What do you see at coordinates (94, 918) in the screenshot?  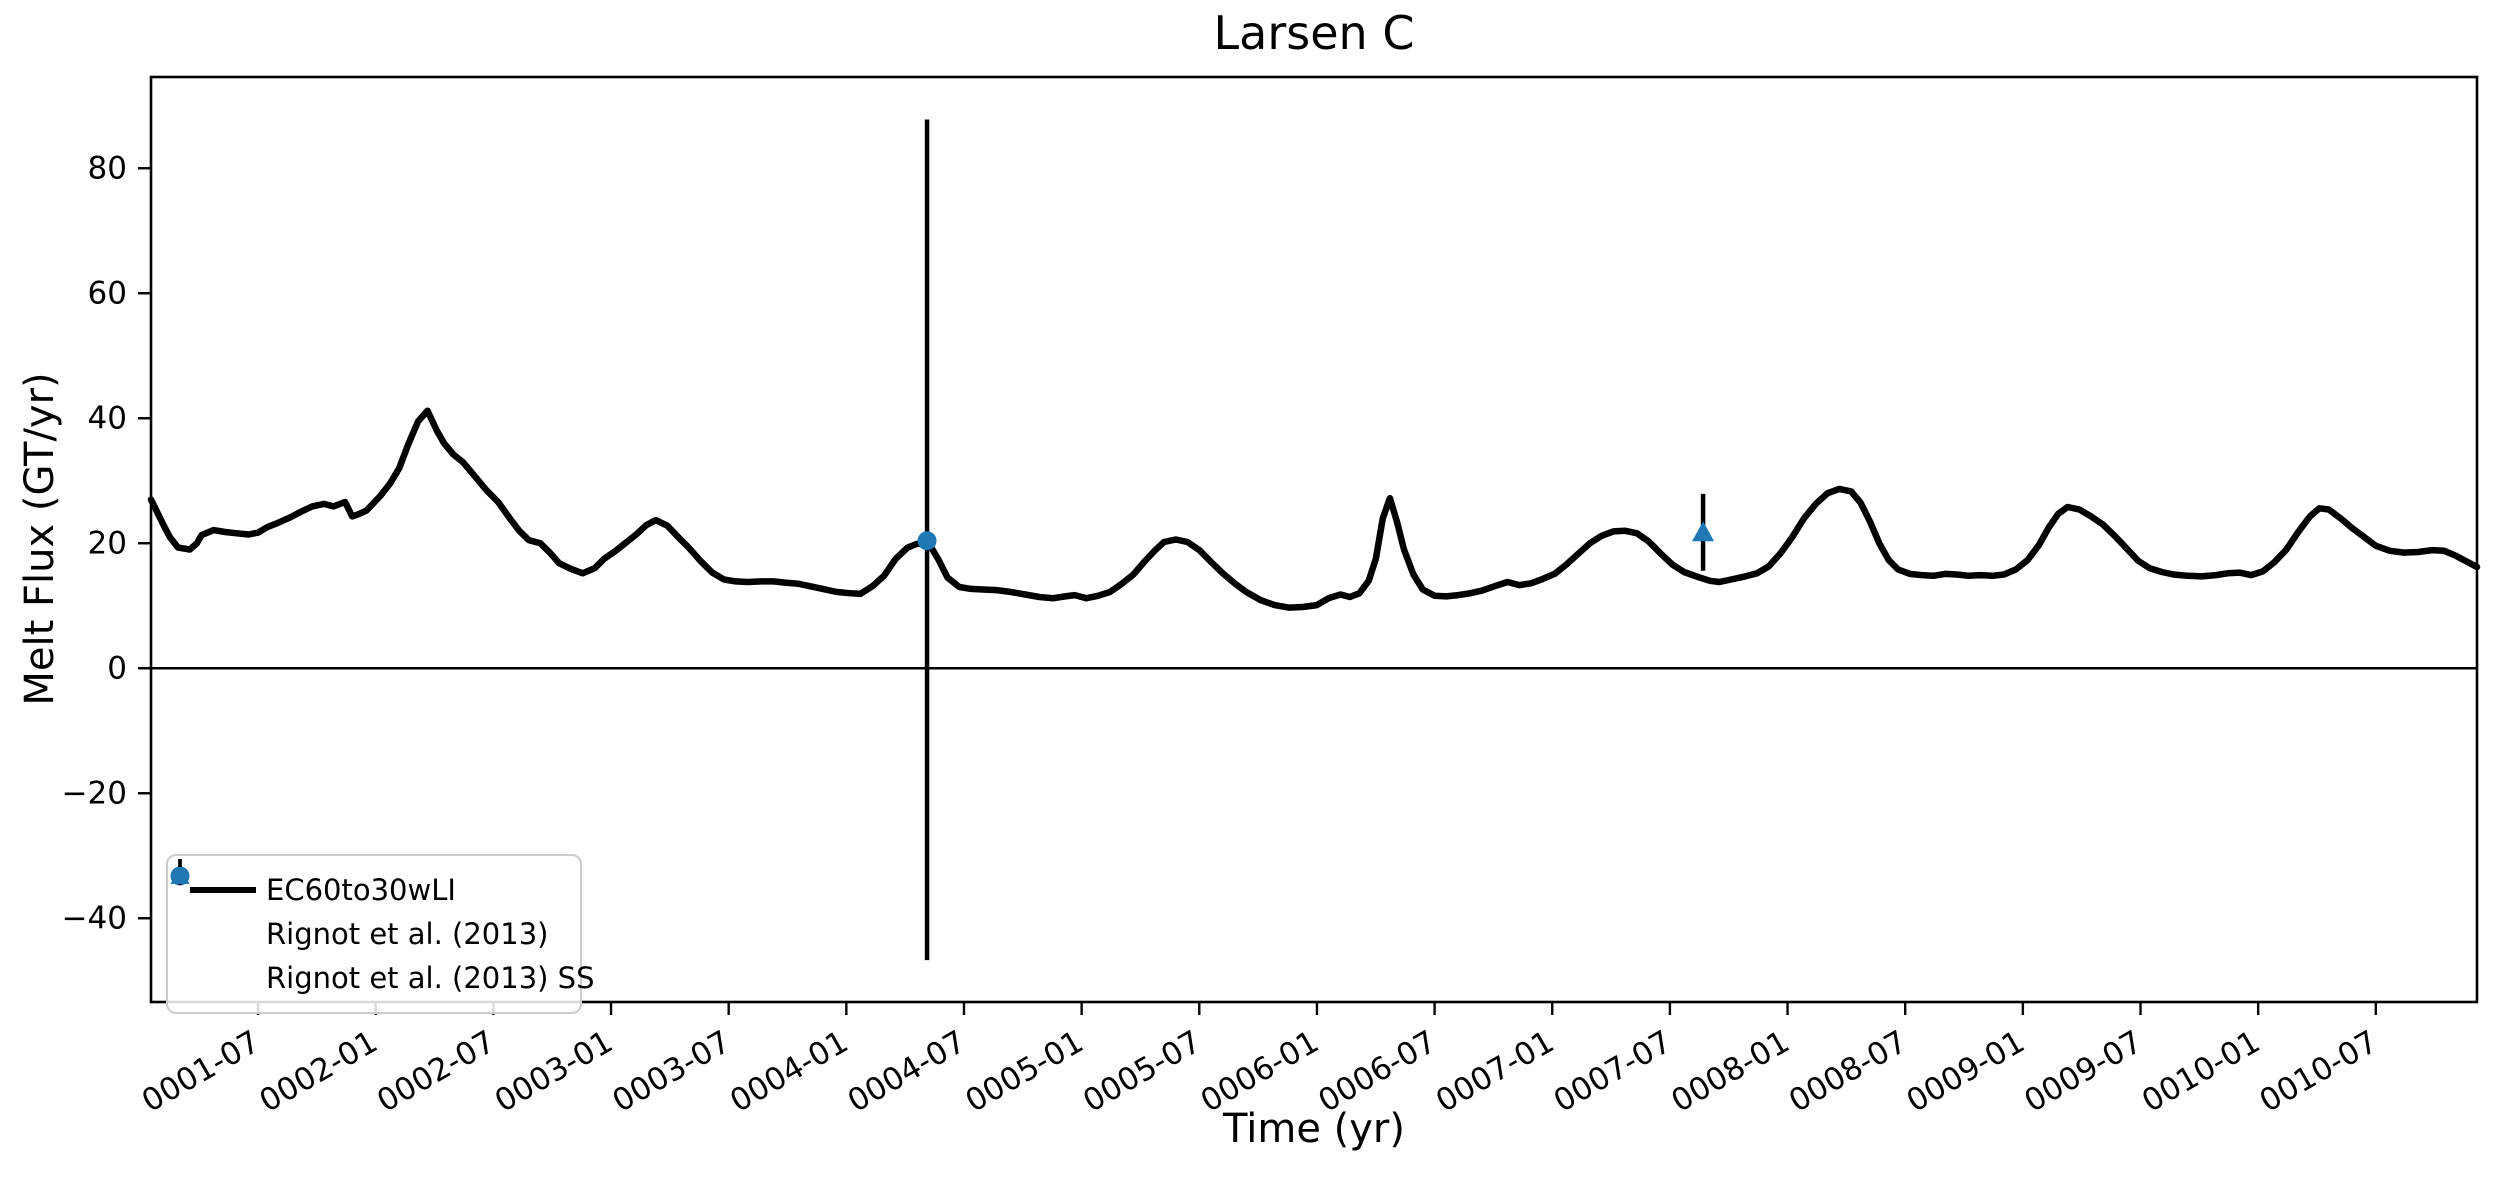 I see `y-tick-label: −40` at bounding box center [94, 918].